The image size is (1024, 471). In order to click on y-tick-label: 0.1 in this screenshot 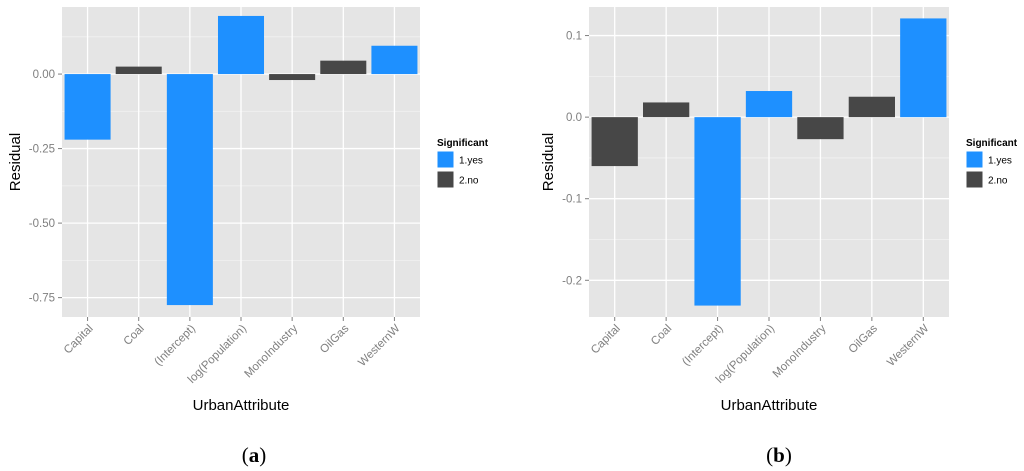, I will do `click(574, 37)`.